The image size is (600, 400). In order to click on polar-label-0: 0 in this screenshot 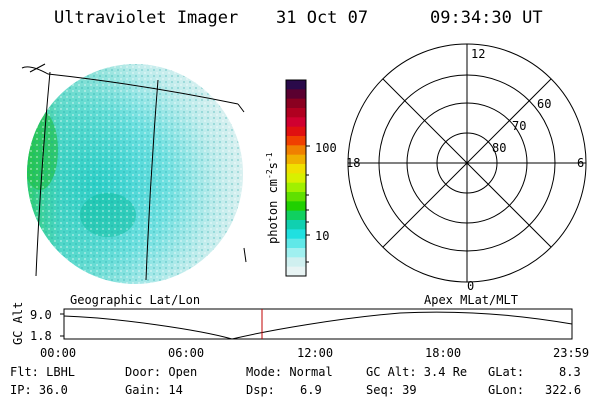, I will do `click(471, 286)`.